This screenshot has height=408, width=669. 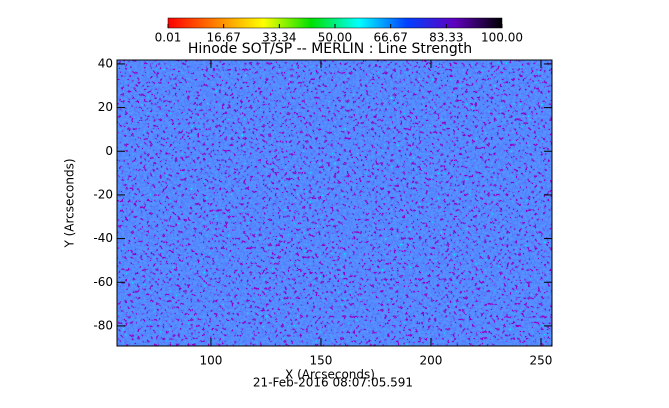 I want to click on colorbar-tick-label: 83.33, so click(x=446, y=38).